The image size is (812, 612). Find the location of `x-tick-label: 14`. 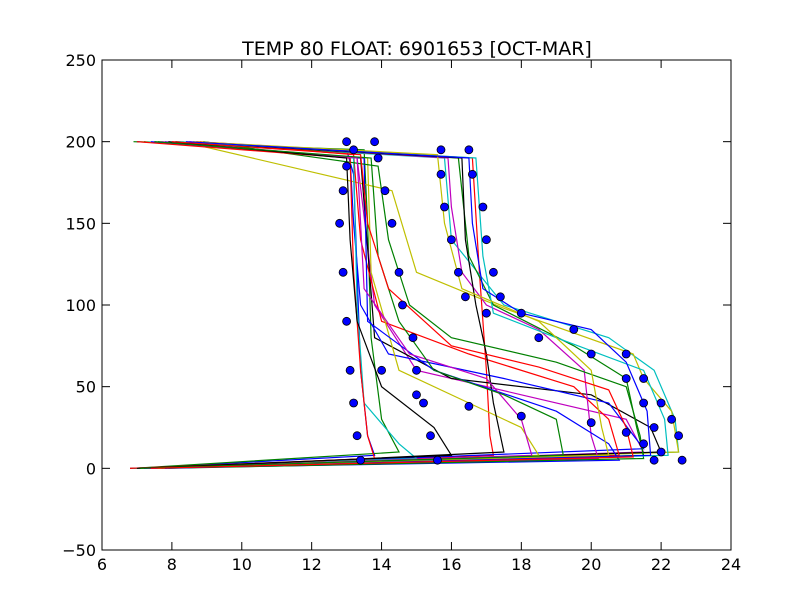

x-tick-label: 14 is located at coordinates (381, 564).